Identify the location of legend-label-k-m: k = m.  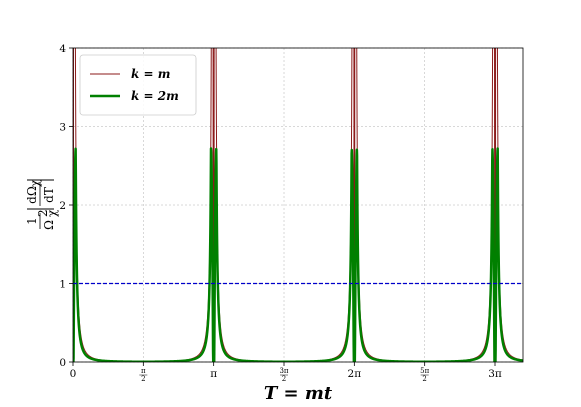
(150, 74).